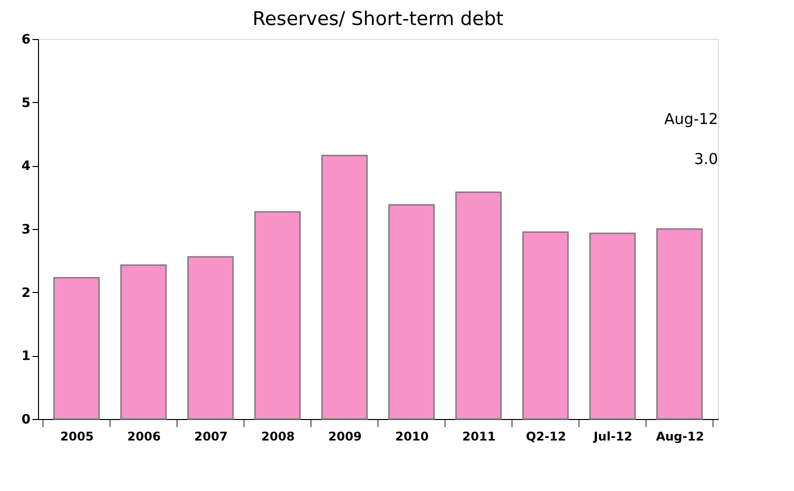 This screenshot has height=491, width=794. Describe the element at coordinates (345, 437) in the screenshot. I see `x-tick-label: 2009` at that location.